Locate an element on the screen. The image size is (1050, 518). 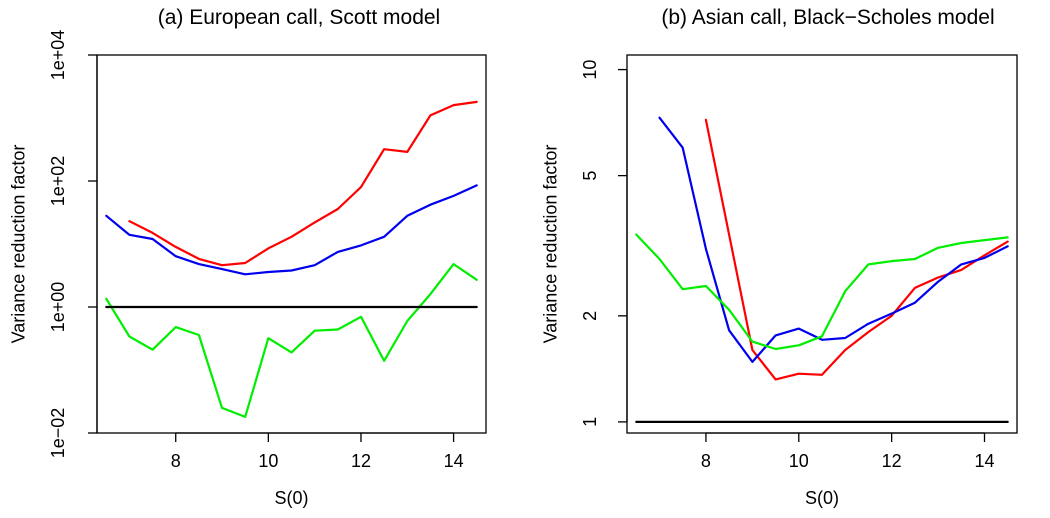
y-tick-label: 1e+04 is located at coordinates (58, 55).